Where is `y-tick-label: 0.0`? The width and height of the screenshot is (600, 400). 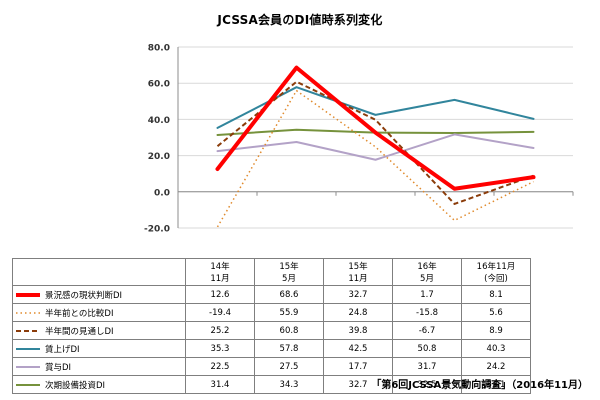 y-tick-label: 0.0 is located at coordinates (162, 193).